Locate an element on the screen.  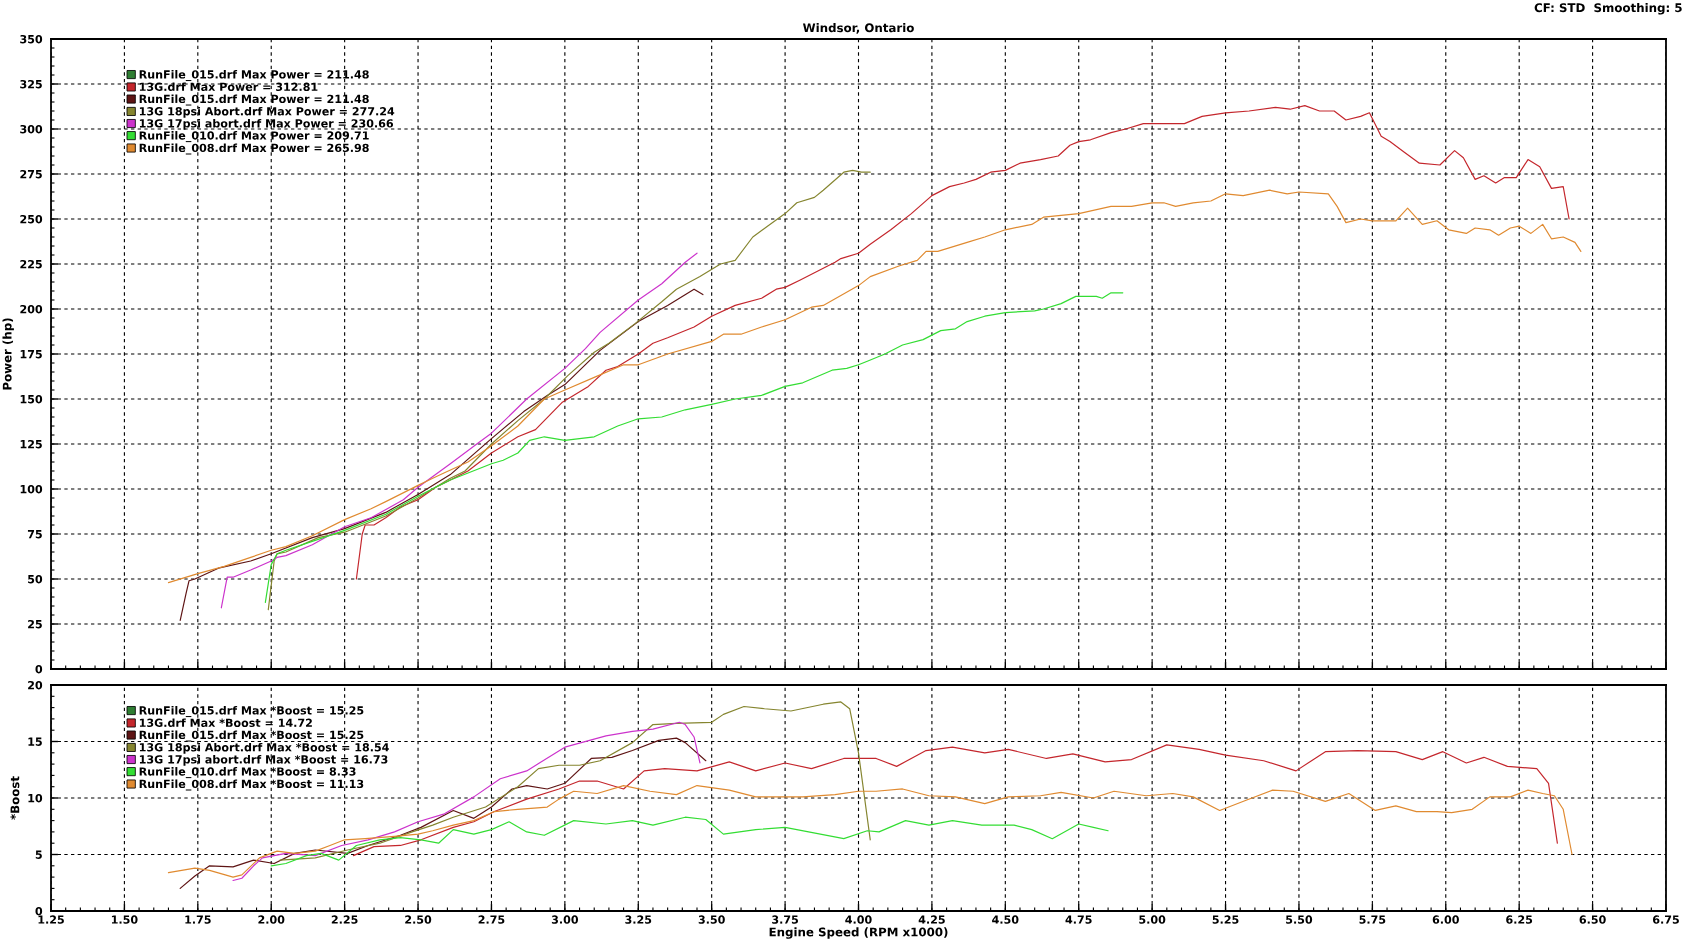
y-tick-label: 5 is located at coordinates (38, 854).